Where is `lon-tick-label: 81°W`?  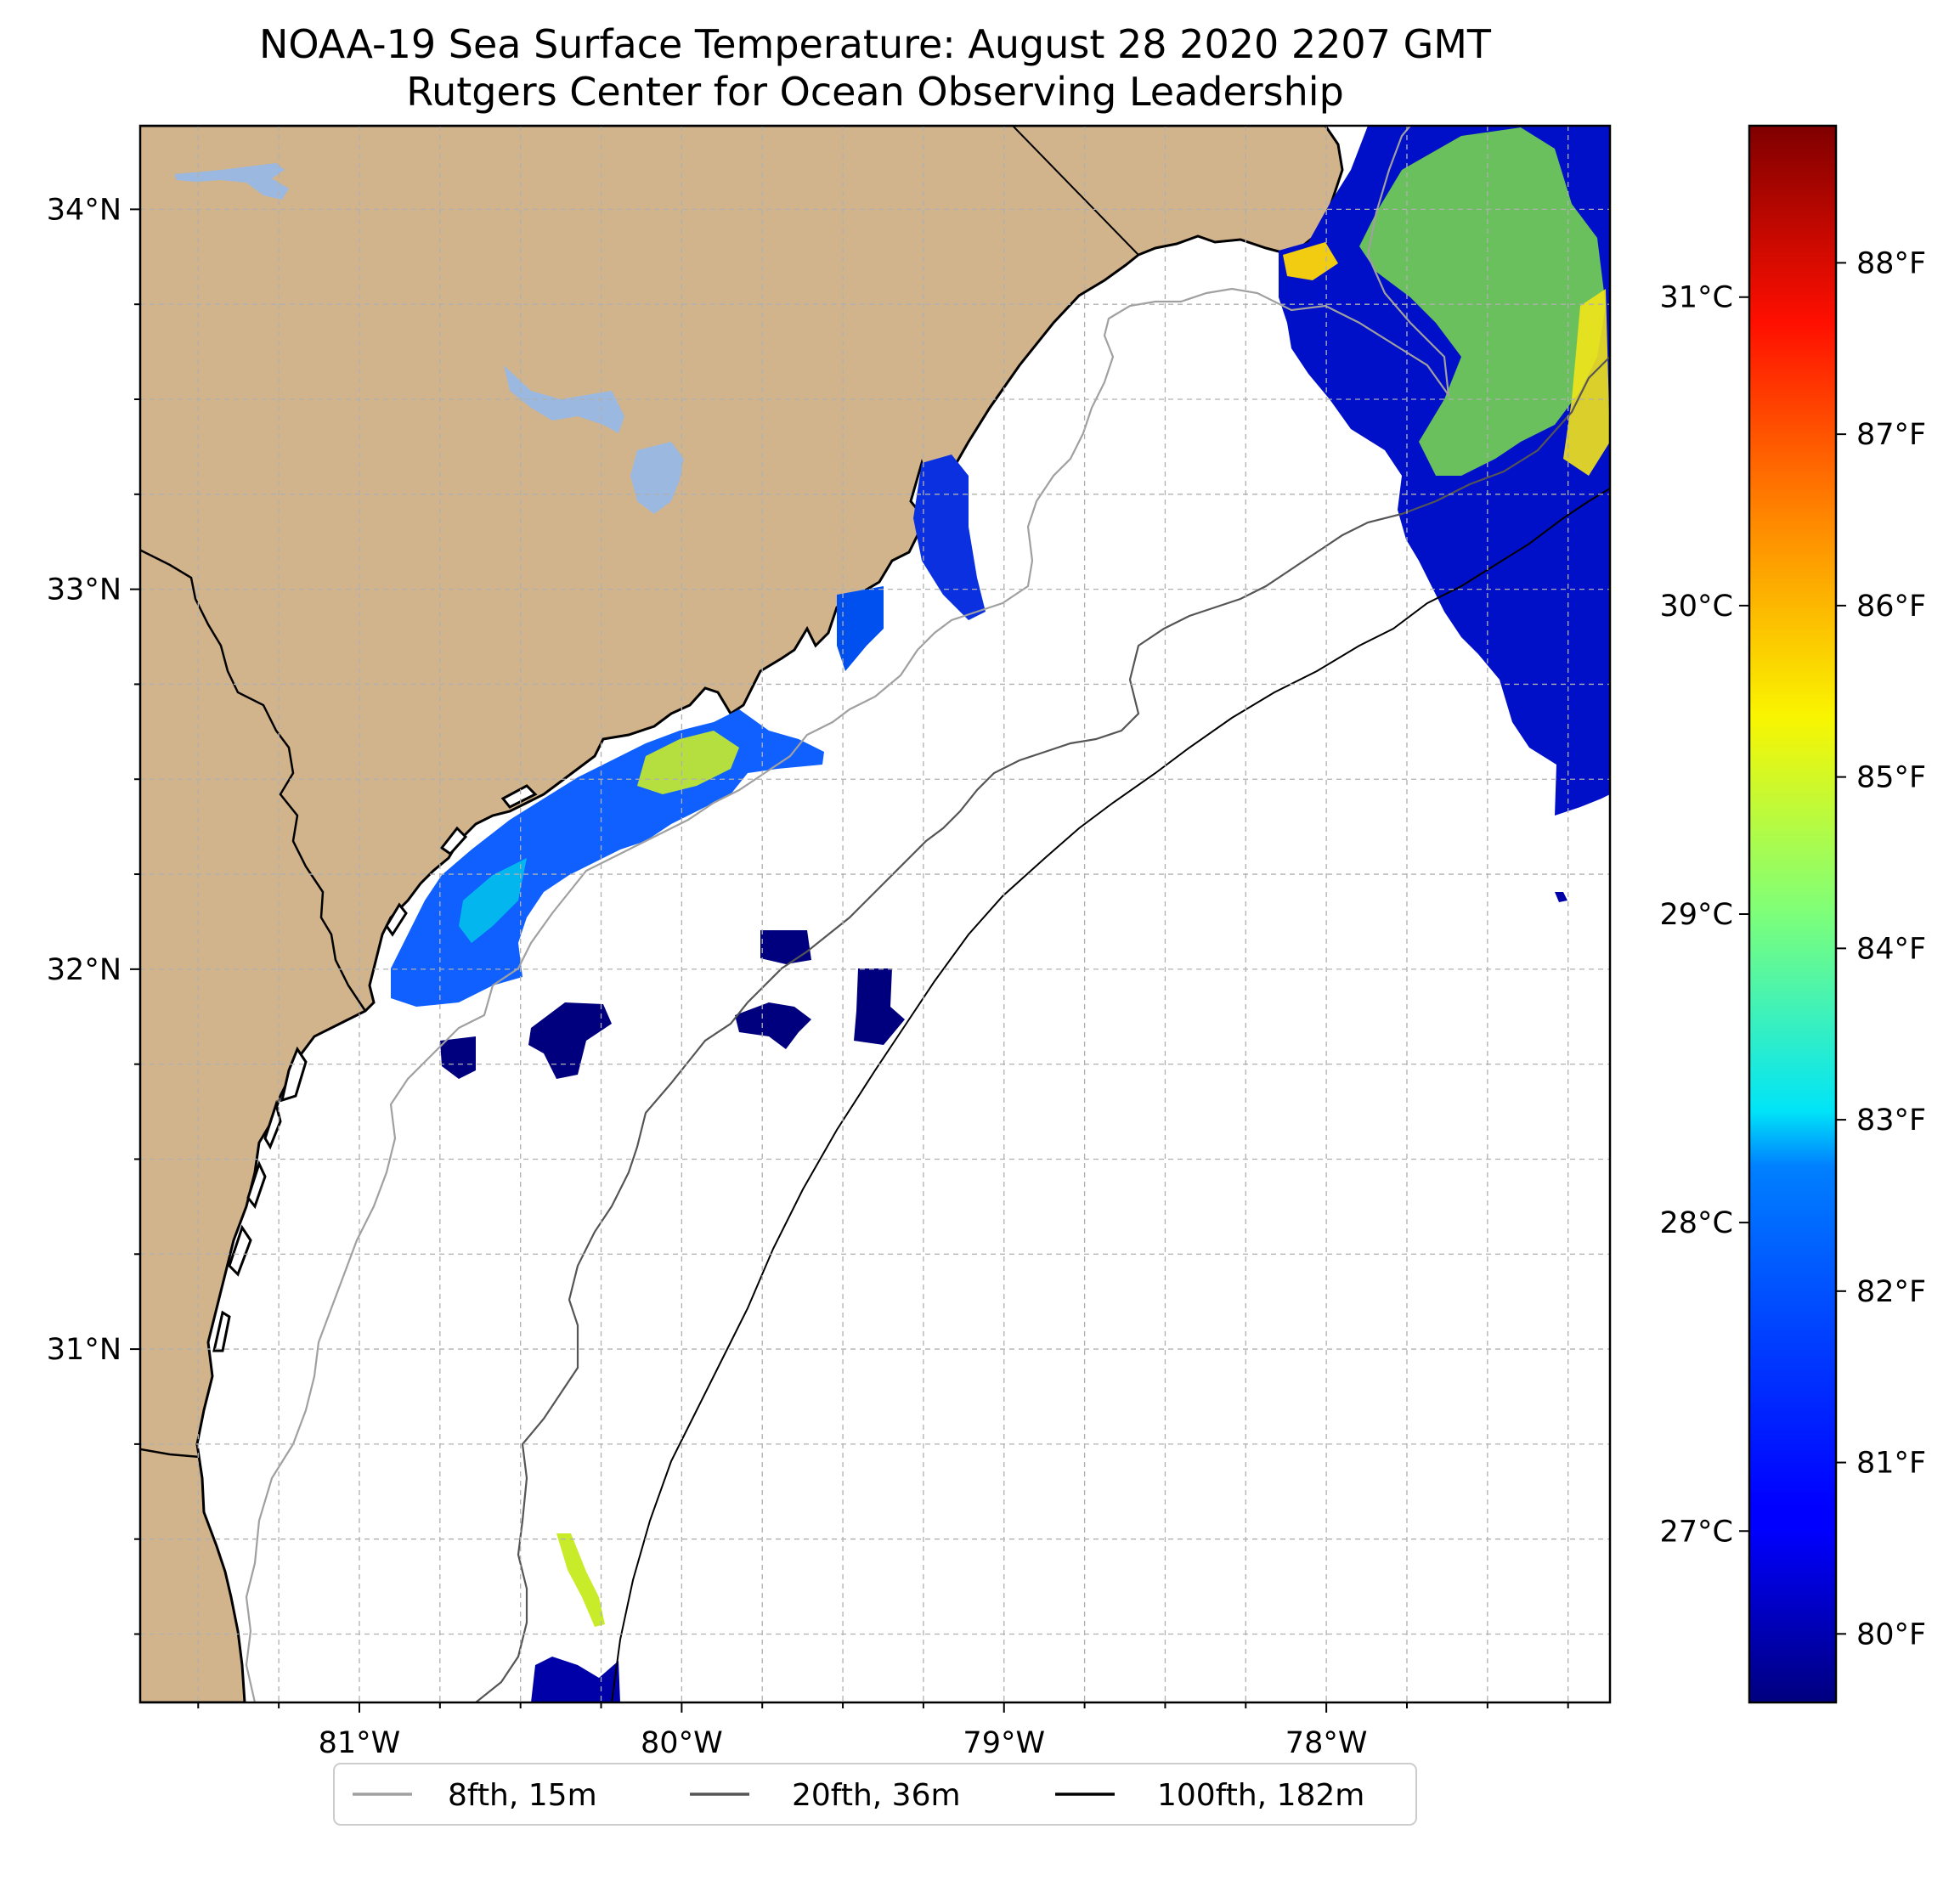 lon-tick-label: 81°W is located at coordinates (360, 1743).